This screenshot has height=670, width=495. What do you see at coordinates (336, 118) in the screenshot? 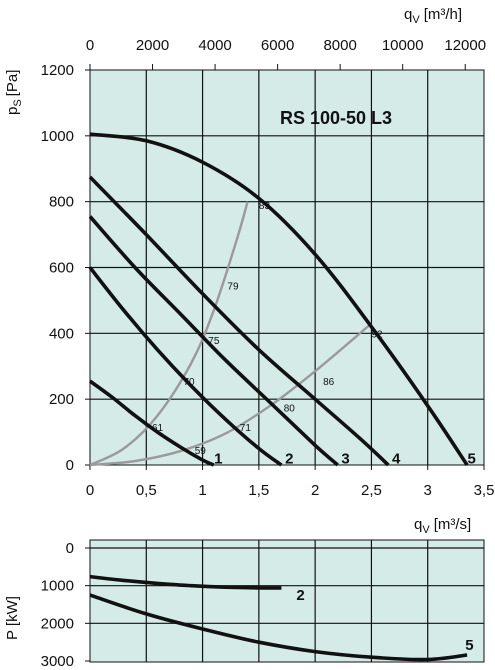
I see `chart-title: RS 100-50 L3` at bounding box center [336, 118].